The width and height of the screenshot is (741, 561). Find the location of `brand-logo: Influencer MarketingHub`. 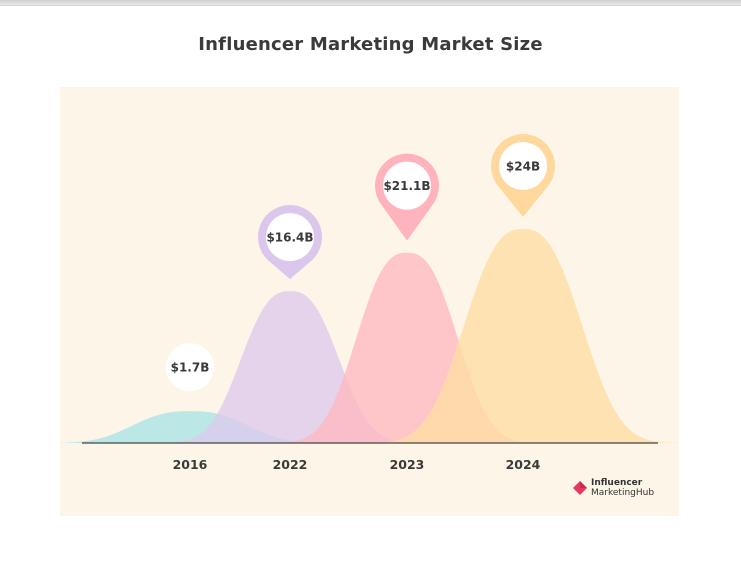

brand-logo: Influencer MarketingHub is located at coordinates (613, 488).